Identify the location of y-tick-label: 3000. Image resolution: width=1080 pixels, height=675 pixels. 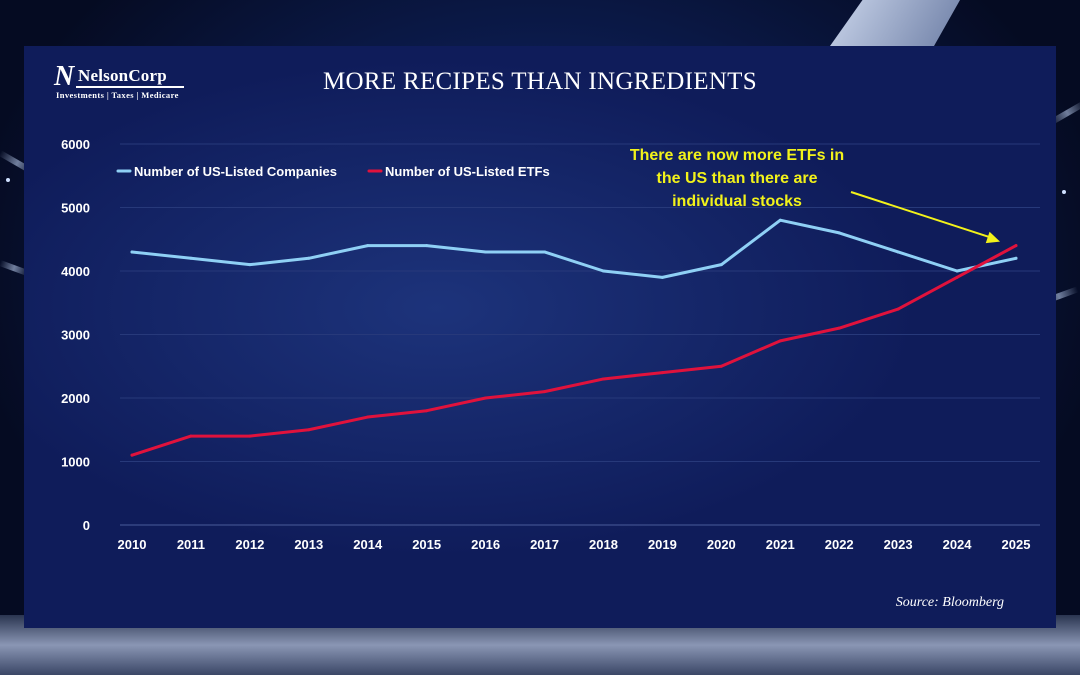
(75, 335).